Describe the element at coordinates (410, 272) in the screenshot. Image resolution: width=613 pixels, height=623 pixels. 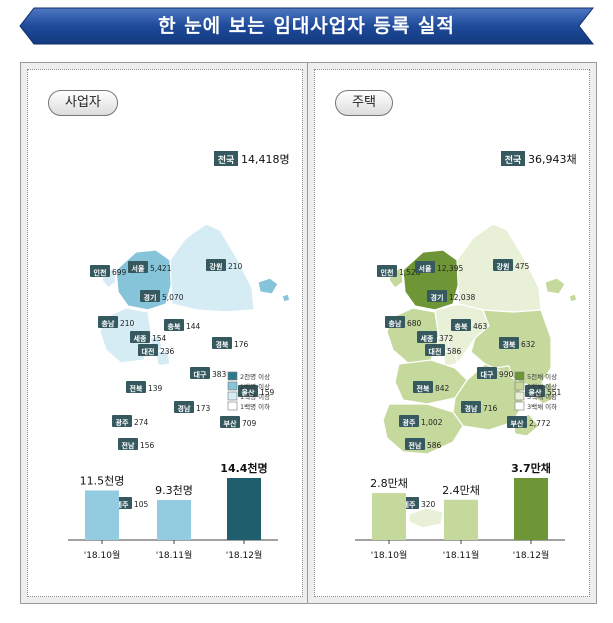
I see `region-value: 1,528` at that location.